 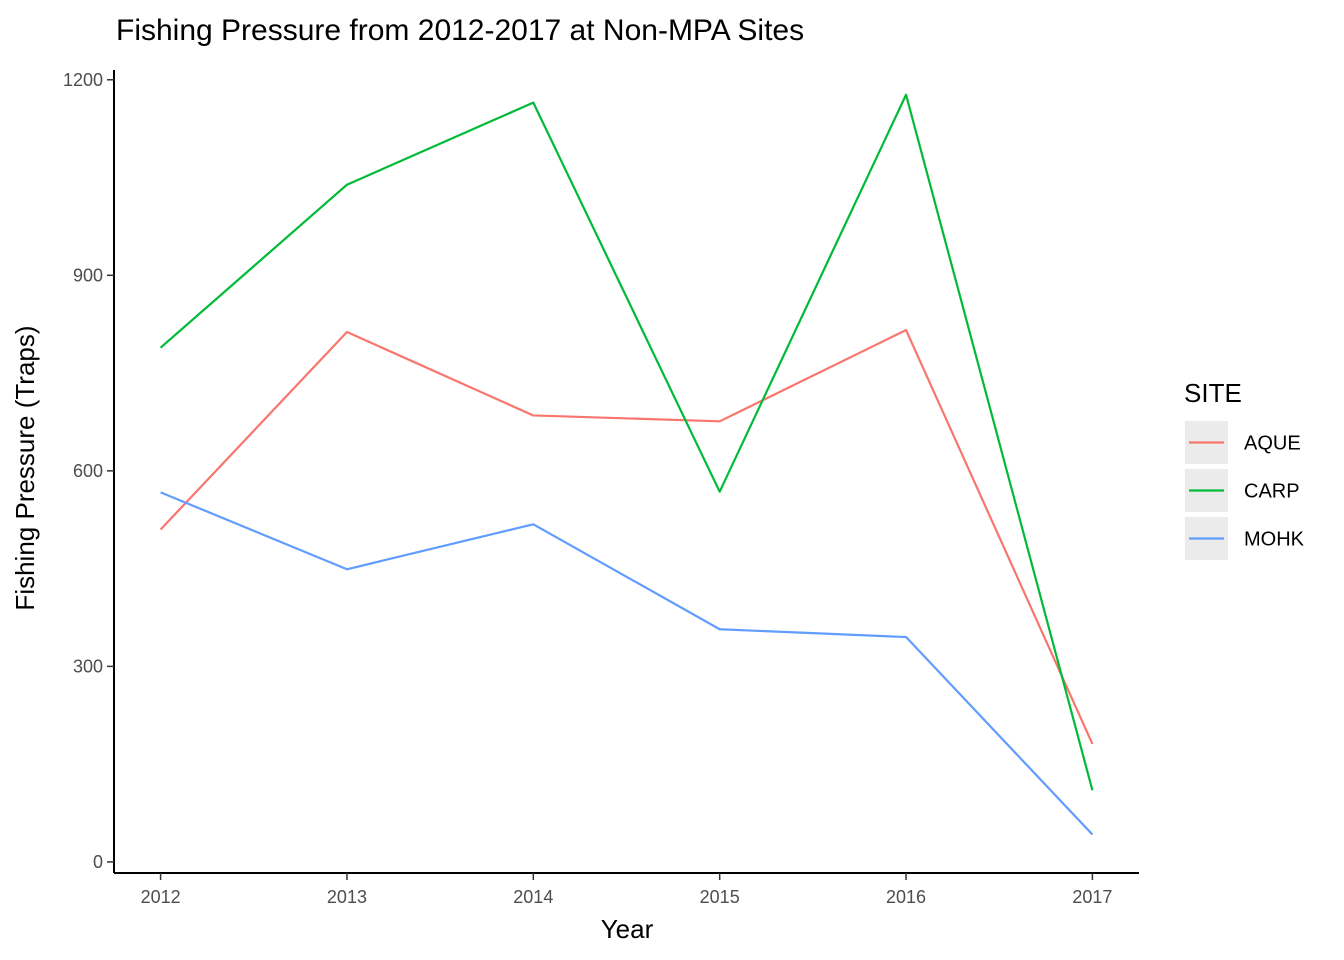 What do you see at coordinates (627, 929) in the screenshot?
I see `x-axis-title: Year` at bounding box center [627, 929].